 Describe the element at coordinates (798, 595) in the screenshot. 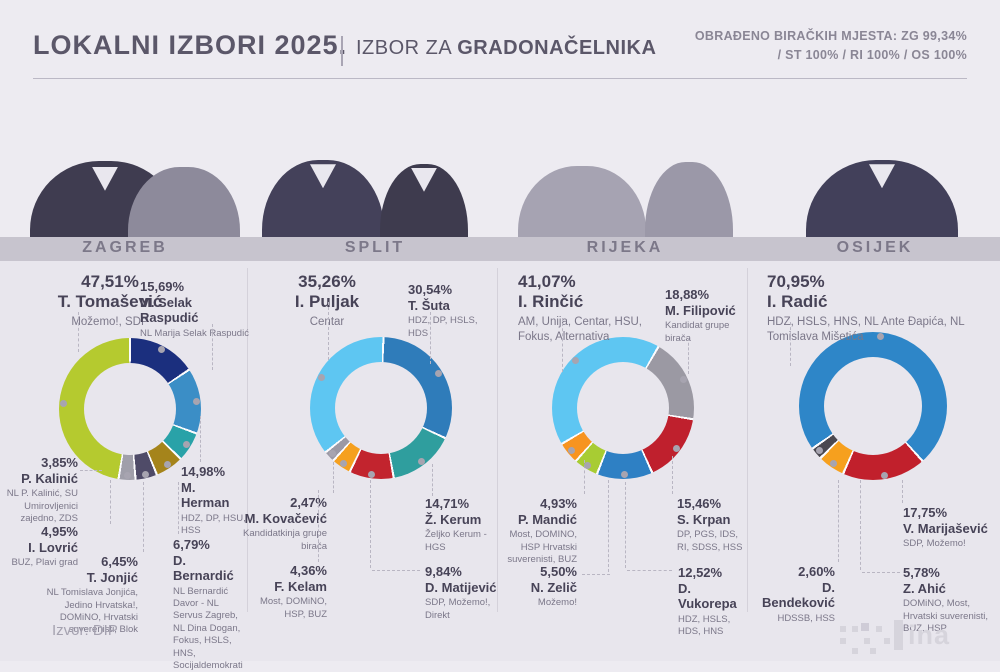

I see `candidate-name: D. Bendeković` at that location.